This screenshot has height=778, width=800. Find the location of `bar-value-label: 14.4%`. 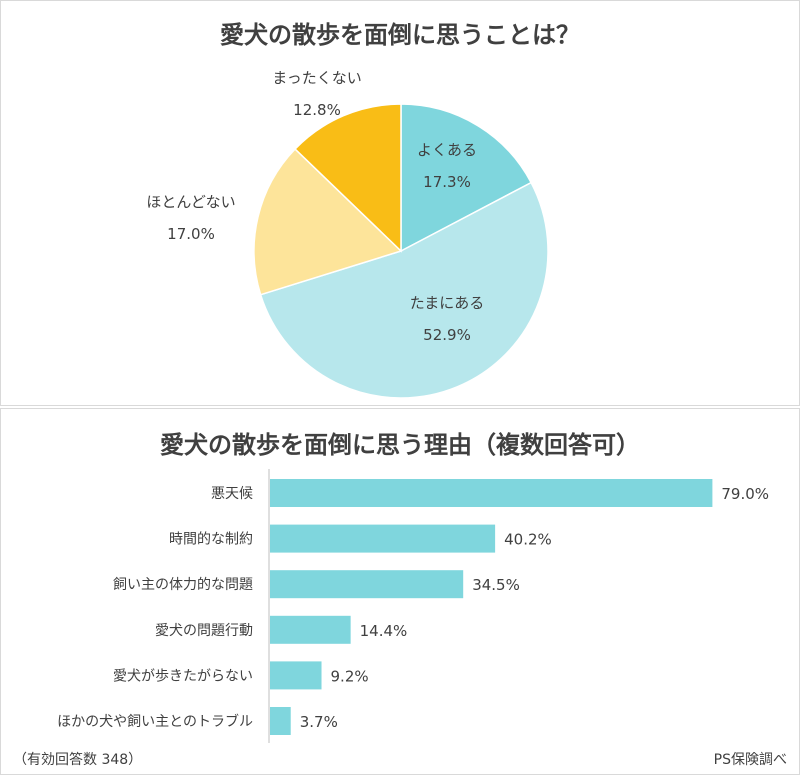

bar-value-label: 14.4% is located at coordinates (384, 631).